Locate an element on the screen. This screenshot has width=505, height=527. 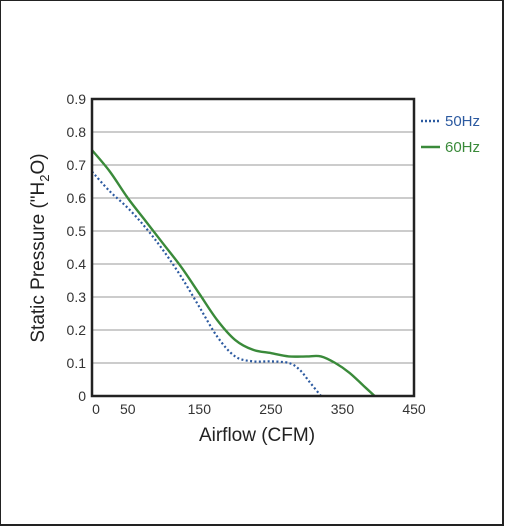
y-axis-title: Static Pressure ("H2O) is located at coordinates (40, 247).